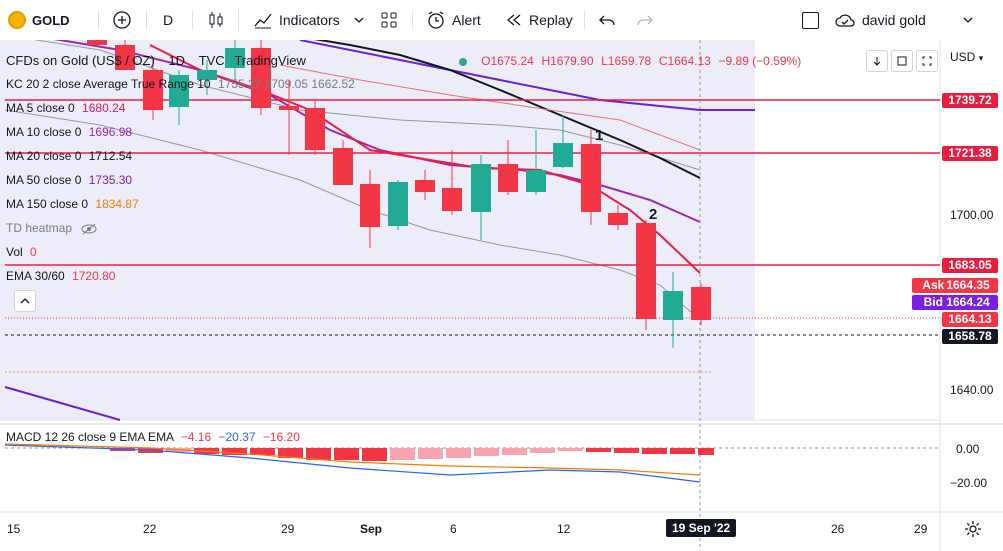  I want to click on square-icon, so click(810, 20).